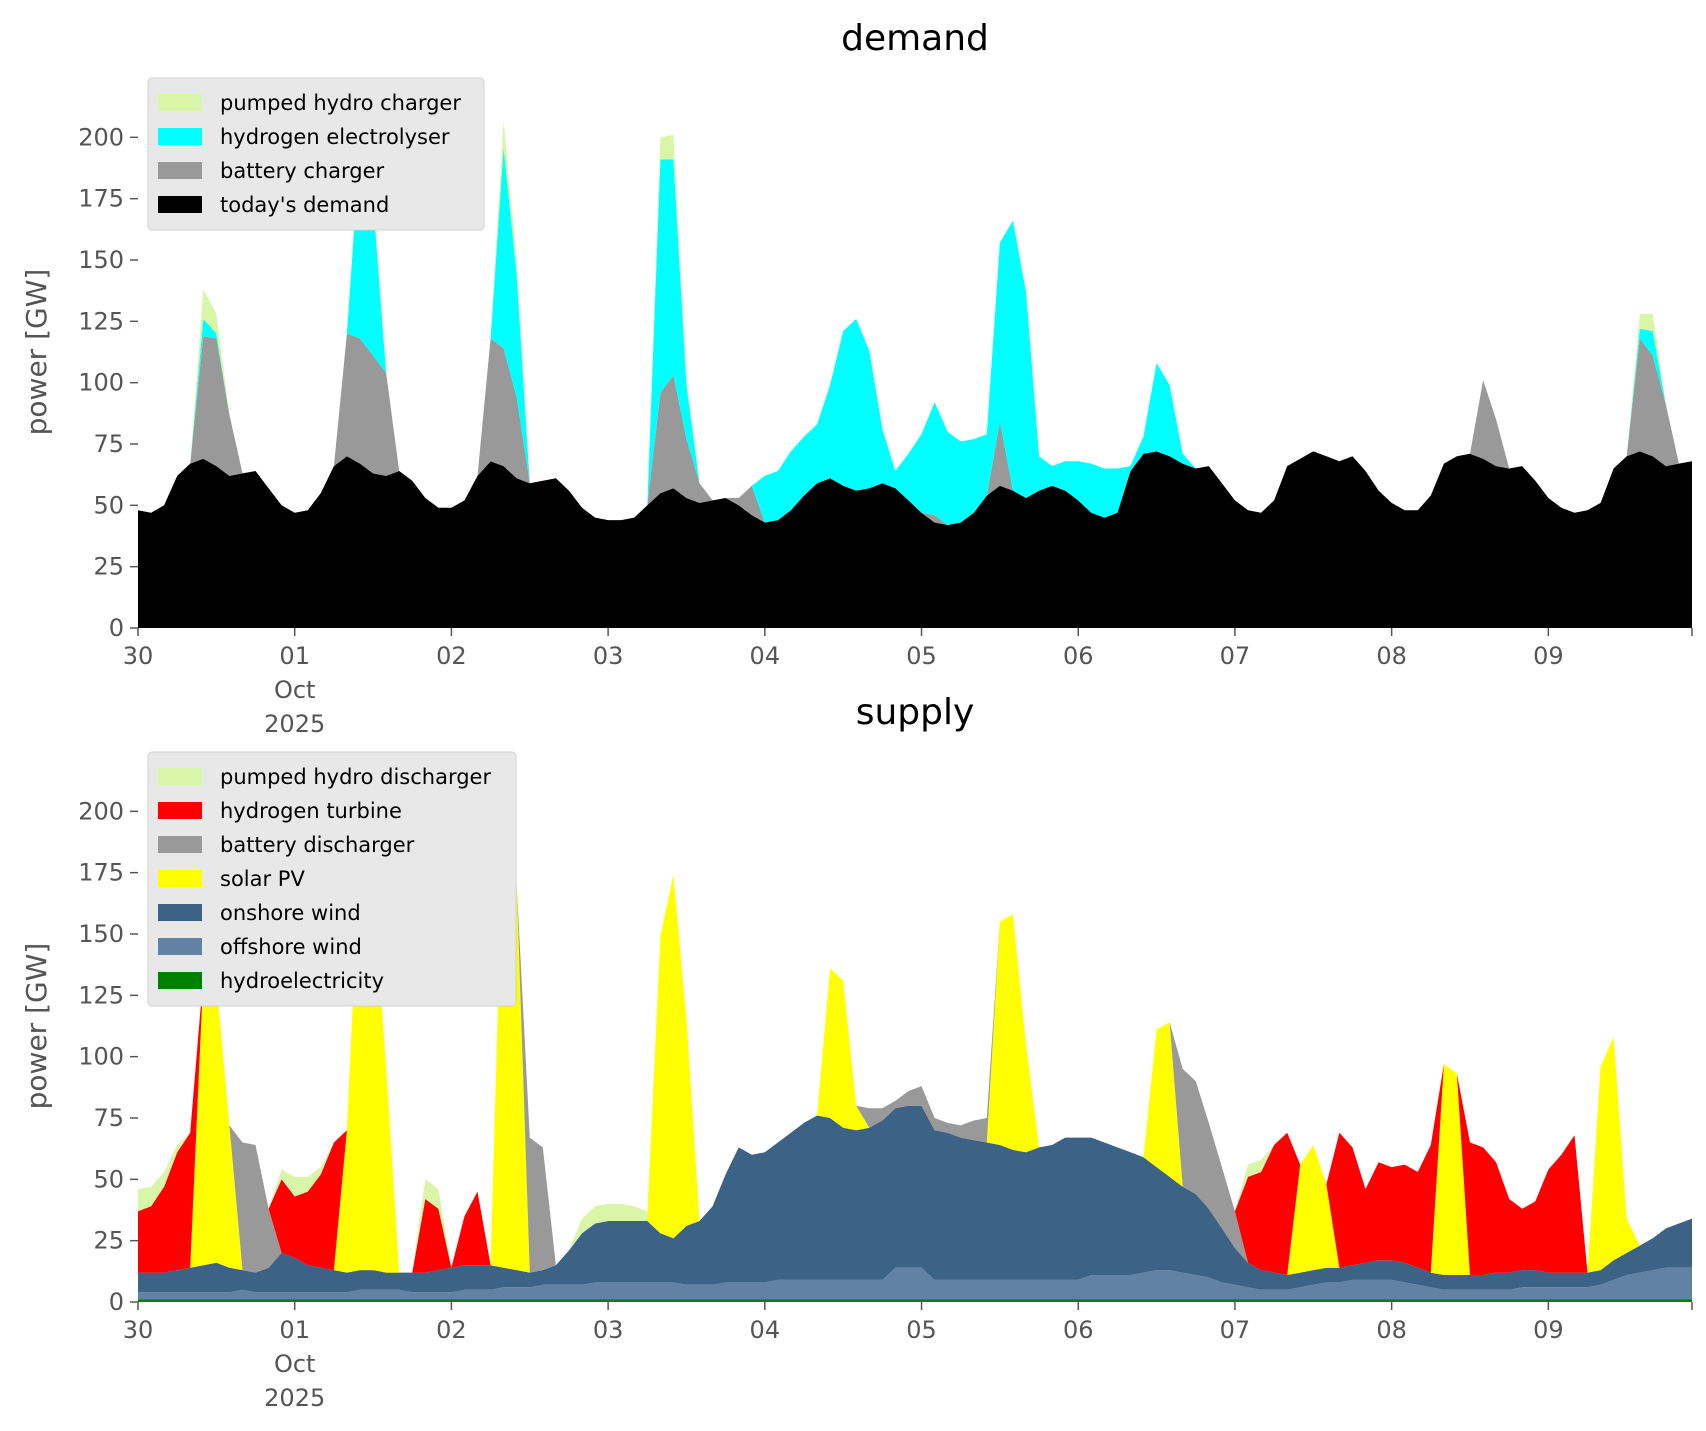 The width and height of the screenshot is (1706, 1431). What do you see at coordinates (295, 690) in the screenshot?
I see `demand-xtick-sublabel: Oct` at bounding box center [295, 690].